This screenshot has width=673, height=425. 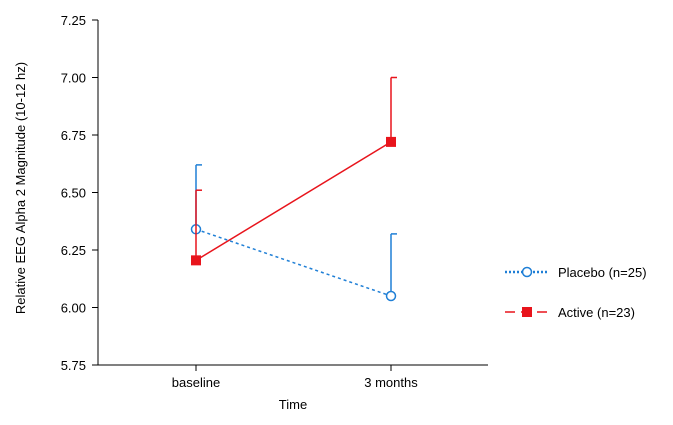 I want to click on y-tick-label: 7.00, so click(x=73, y=78).